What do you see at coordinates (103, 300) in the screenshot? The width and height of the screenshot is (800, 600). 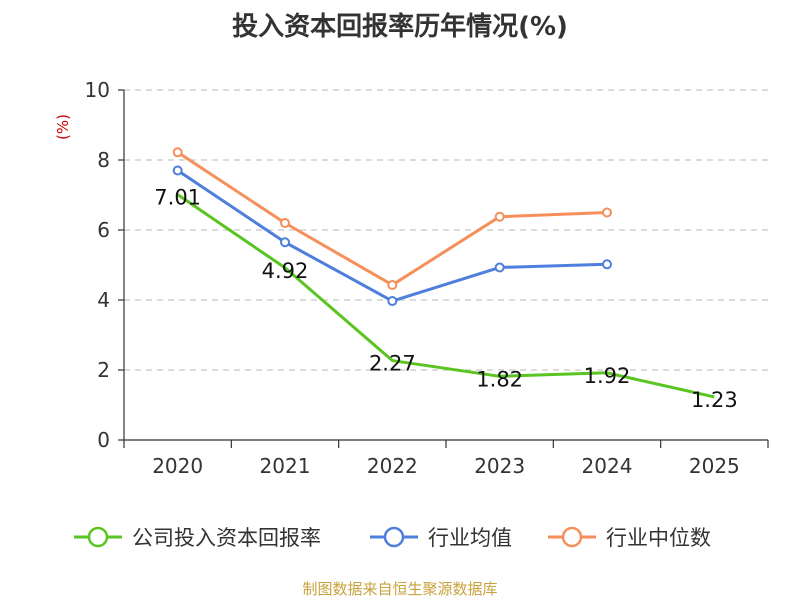 I see `y-tick-label: 4` at bounding box center [103, 300].